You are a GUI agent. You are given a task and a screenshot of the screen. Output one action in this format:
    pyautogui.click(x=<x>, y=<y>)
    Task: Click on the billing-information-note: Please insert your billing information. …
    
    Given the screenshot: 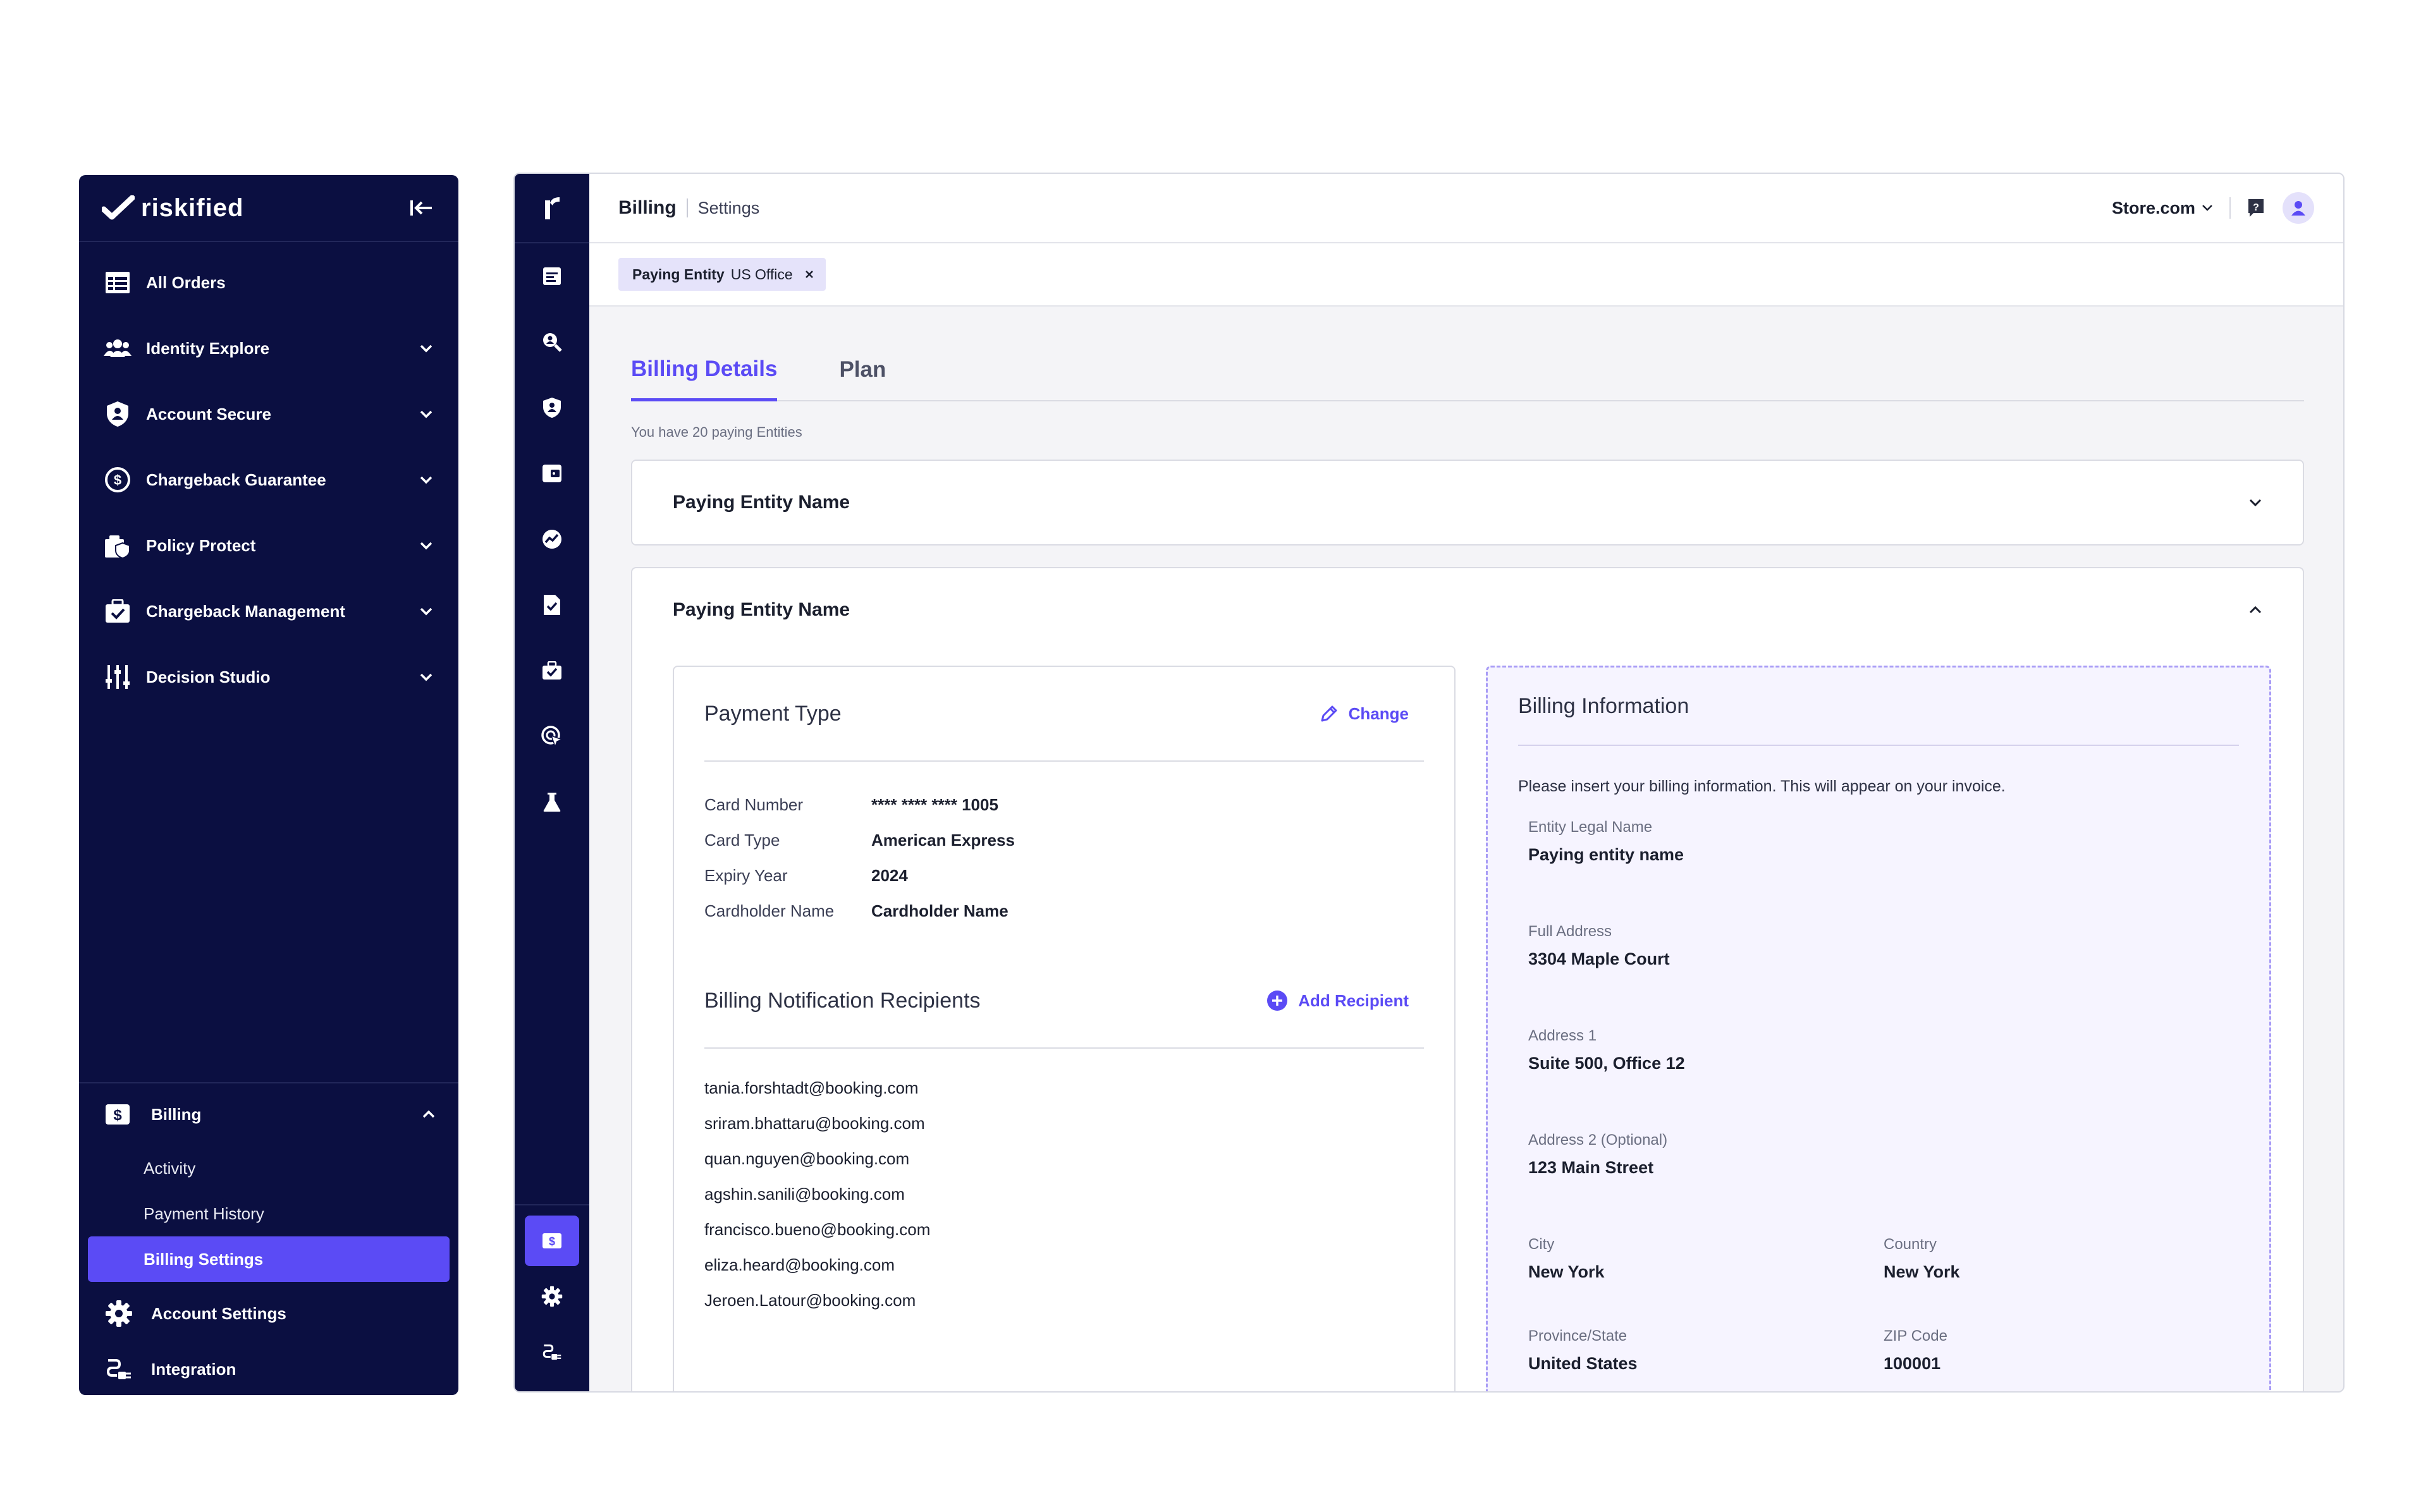 What is the action you would take?
    pyautogui.click(x=1762, y=786)
    